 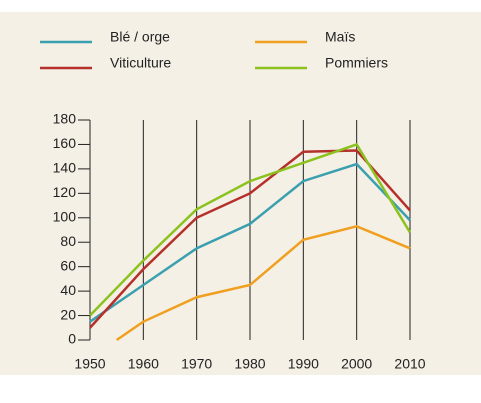 I want to click on x-tick-label: 1970, so click(x=196, y=364).